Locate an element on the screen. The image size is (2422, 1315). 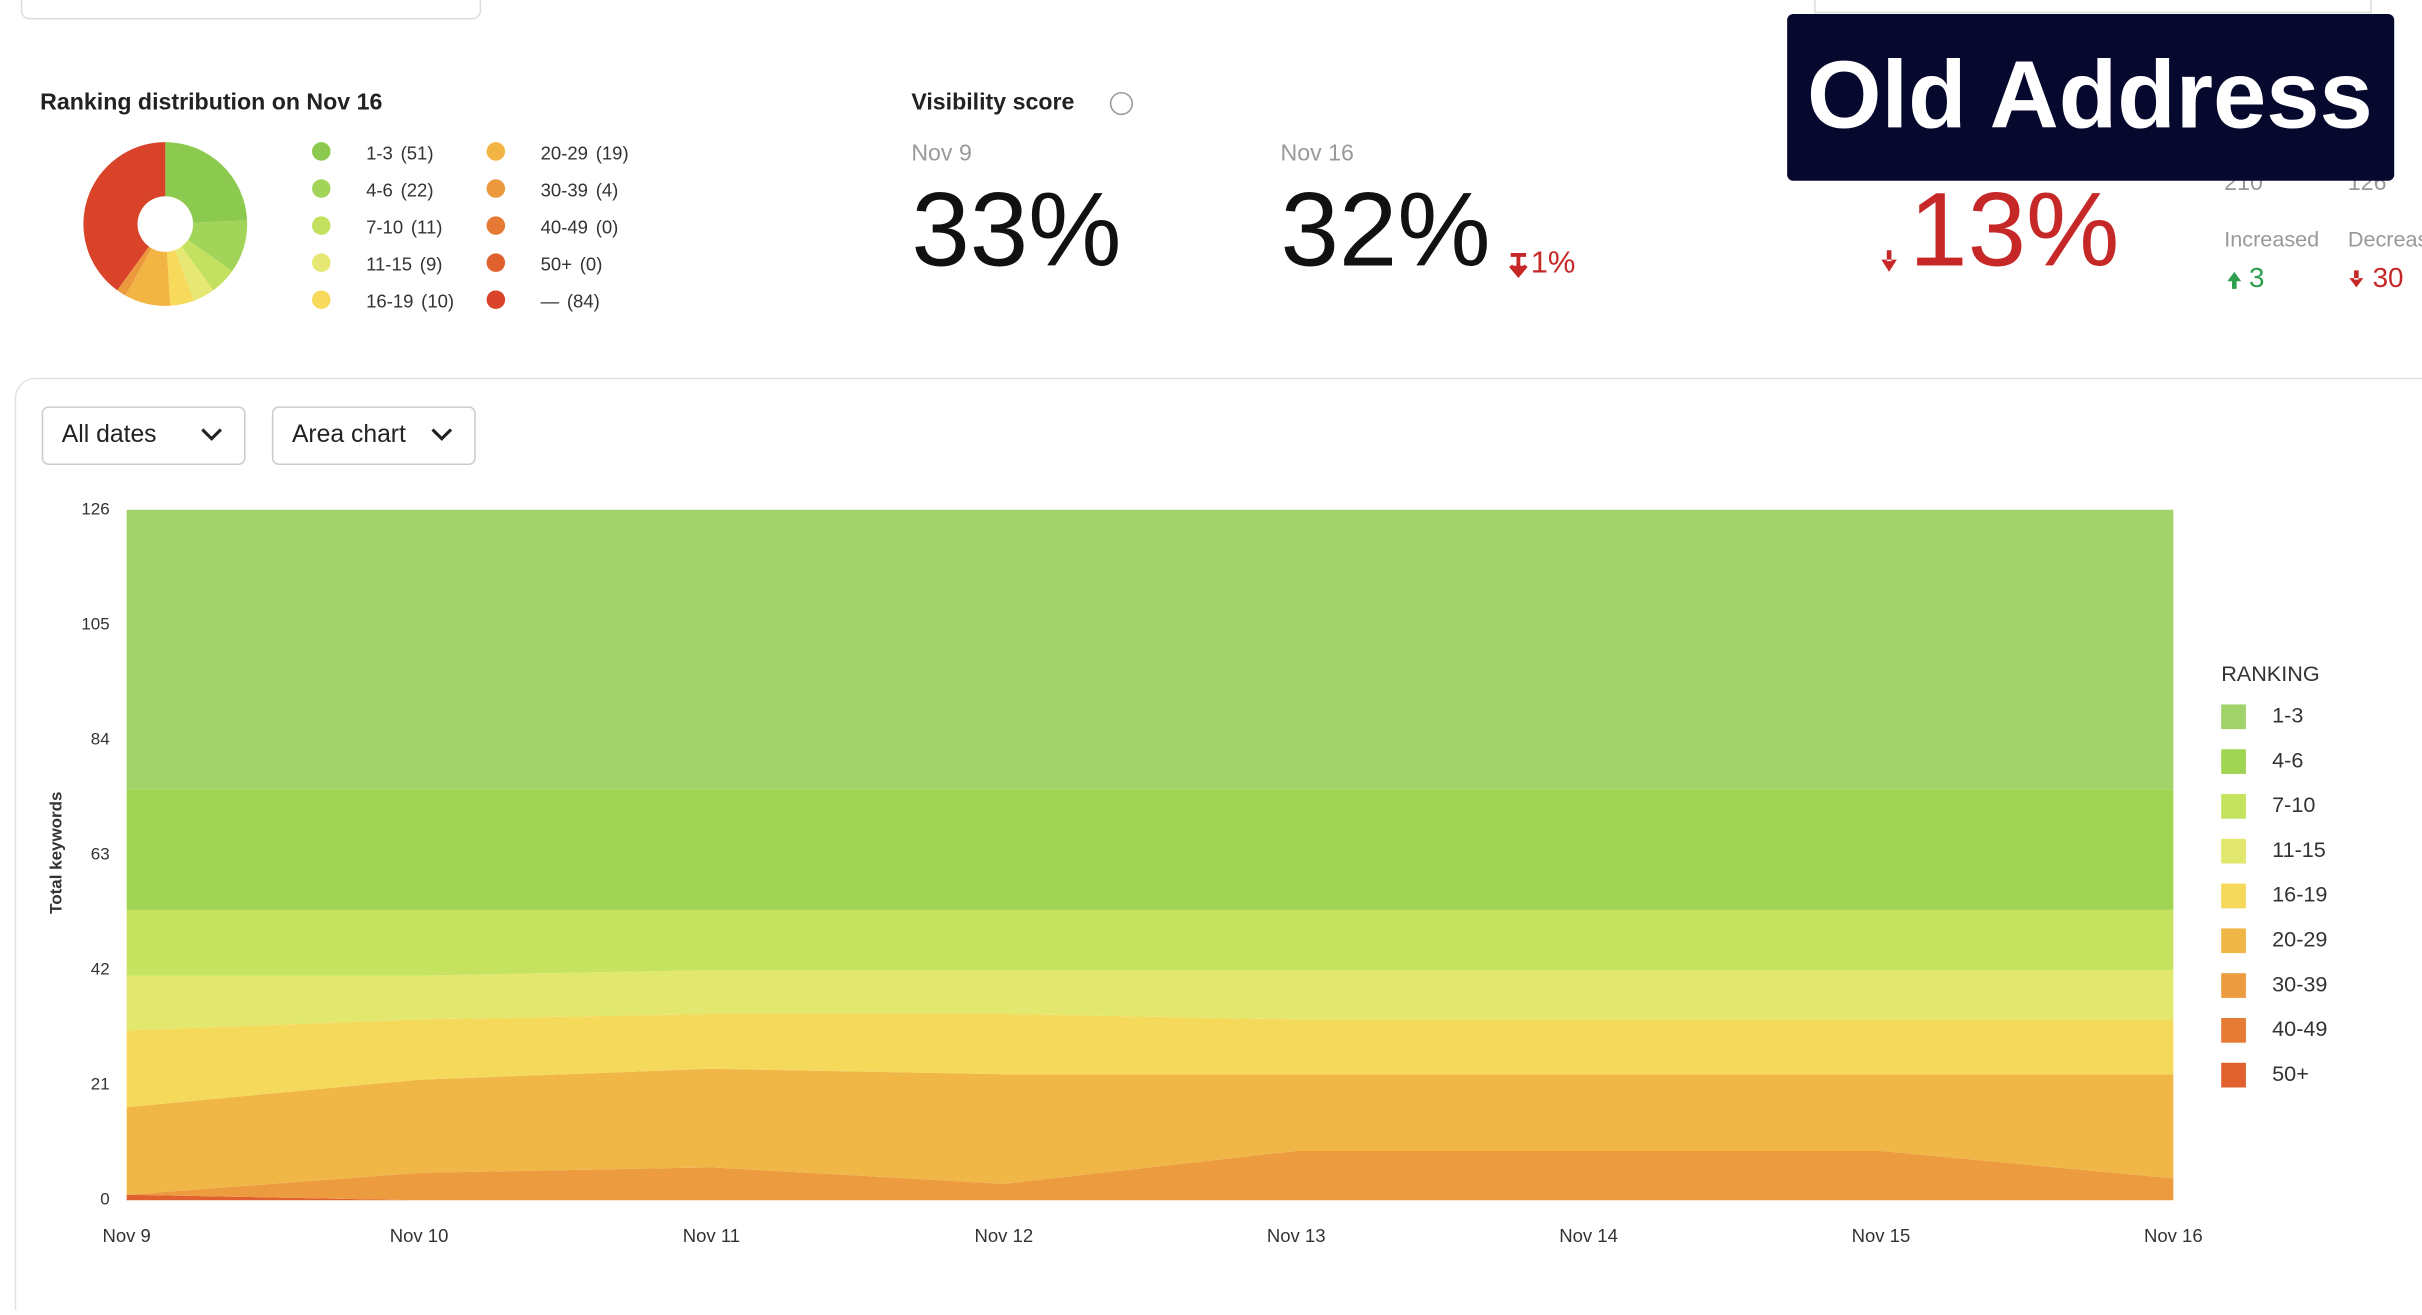
legend-title: RANKING is located at coordinates (2270, 673).